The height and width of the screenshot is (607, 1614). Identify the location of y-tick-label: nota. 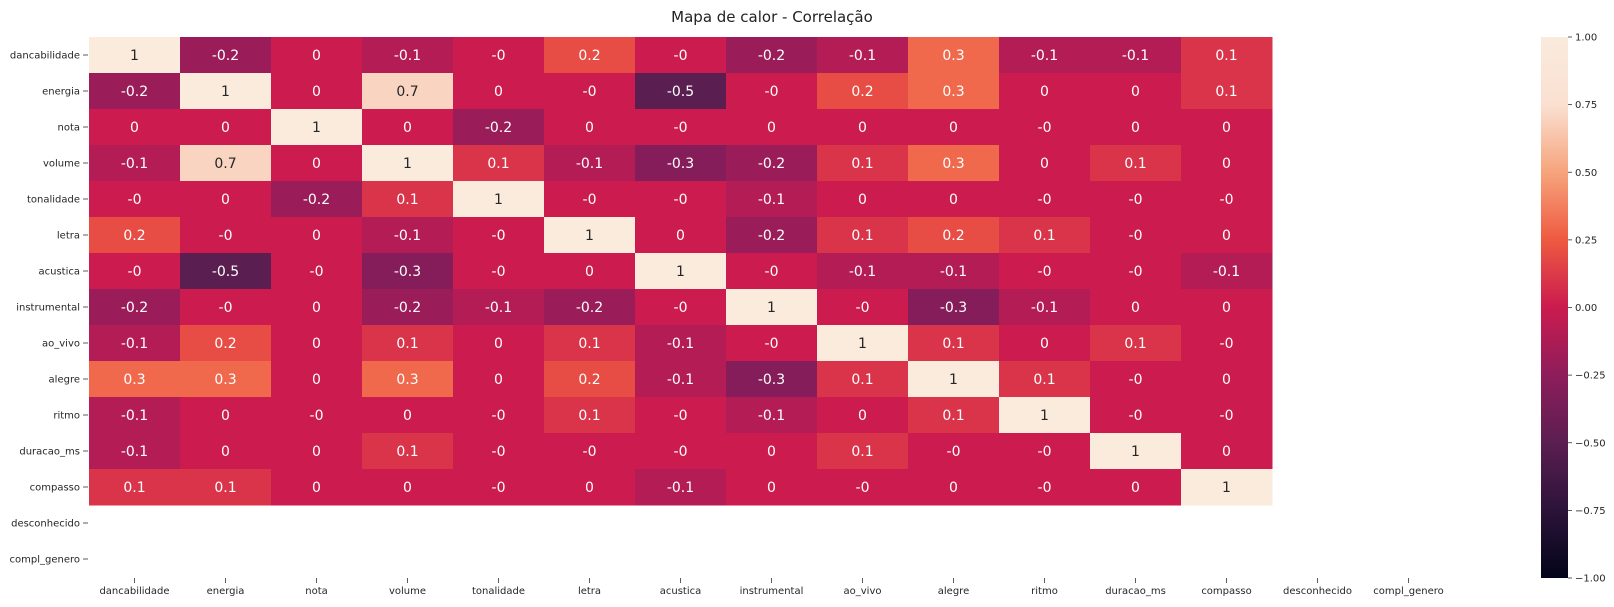
(68, 128).